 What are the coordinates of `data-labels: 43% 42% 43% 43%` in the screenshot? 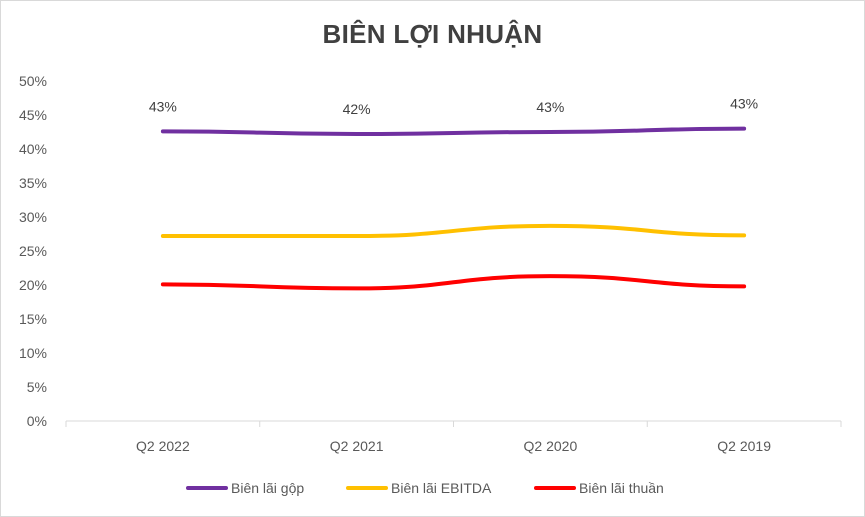 It's located at (453, 106).